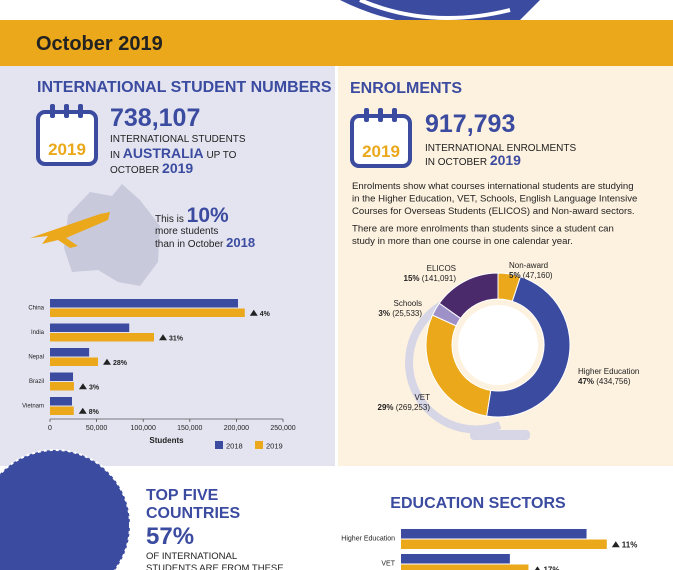 The height and width of the screenshot is (570, 673). I want to click on caption: STUDENTS ARE FROM THESE, so click(215, 566).